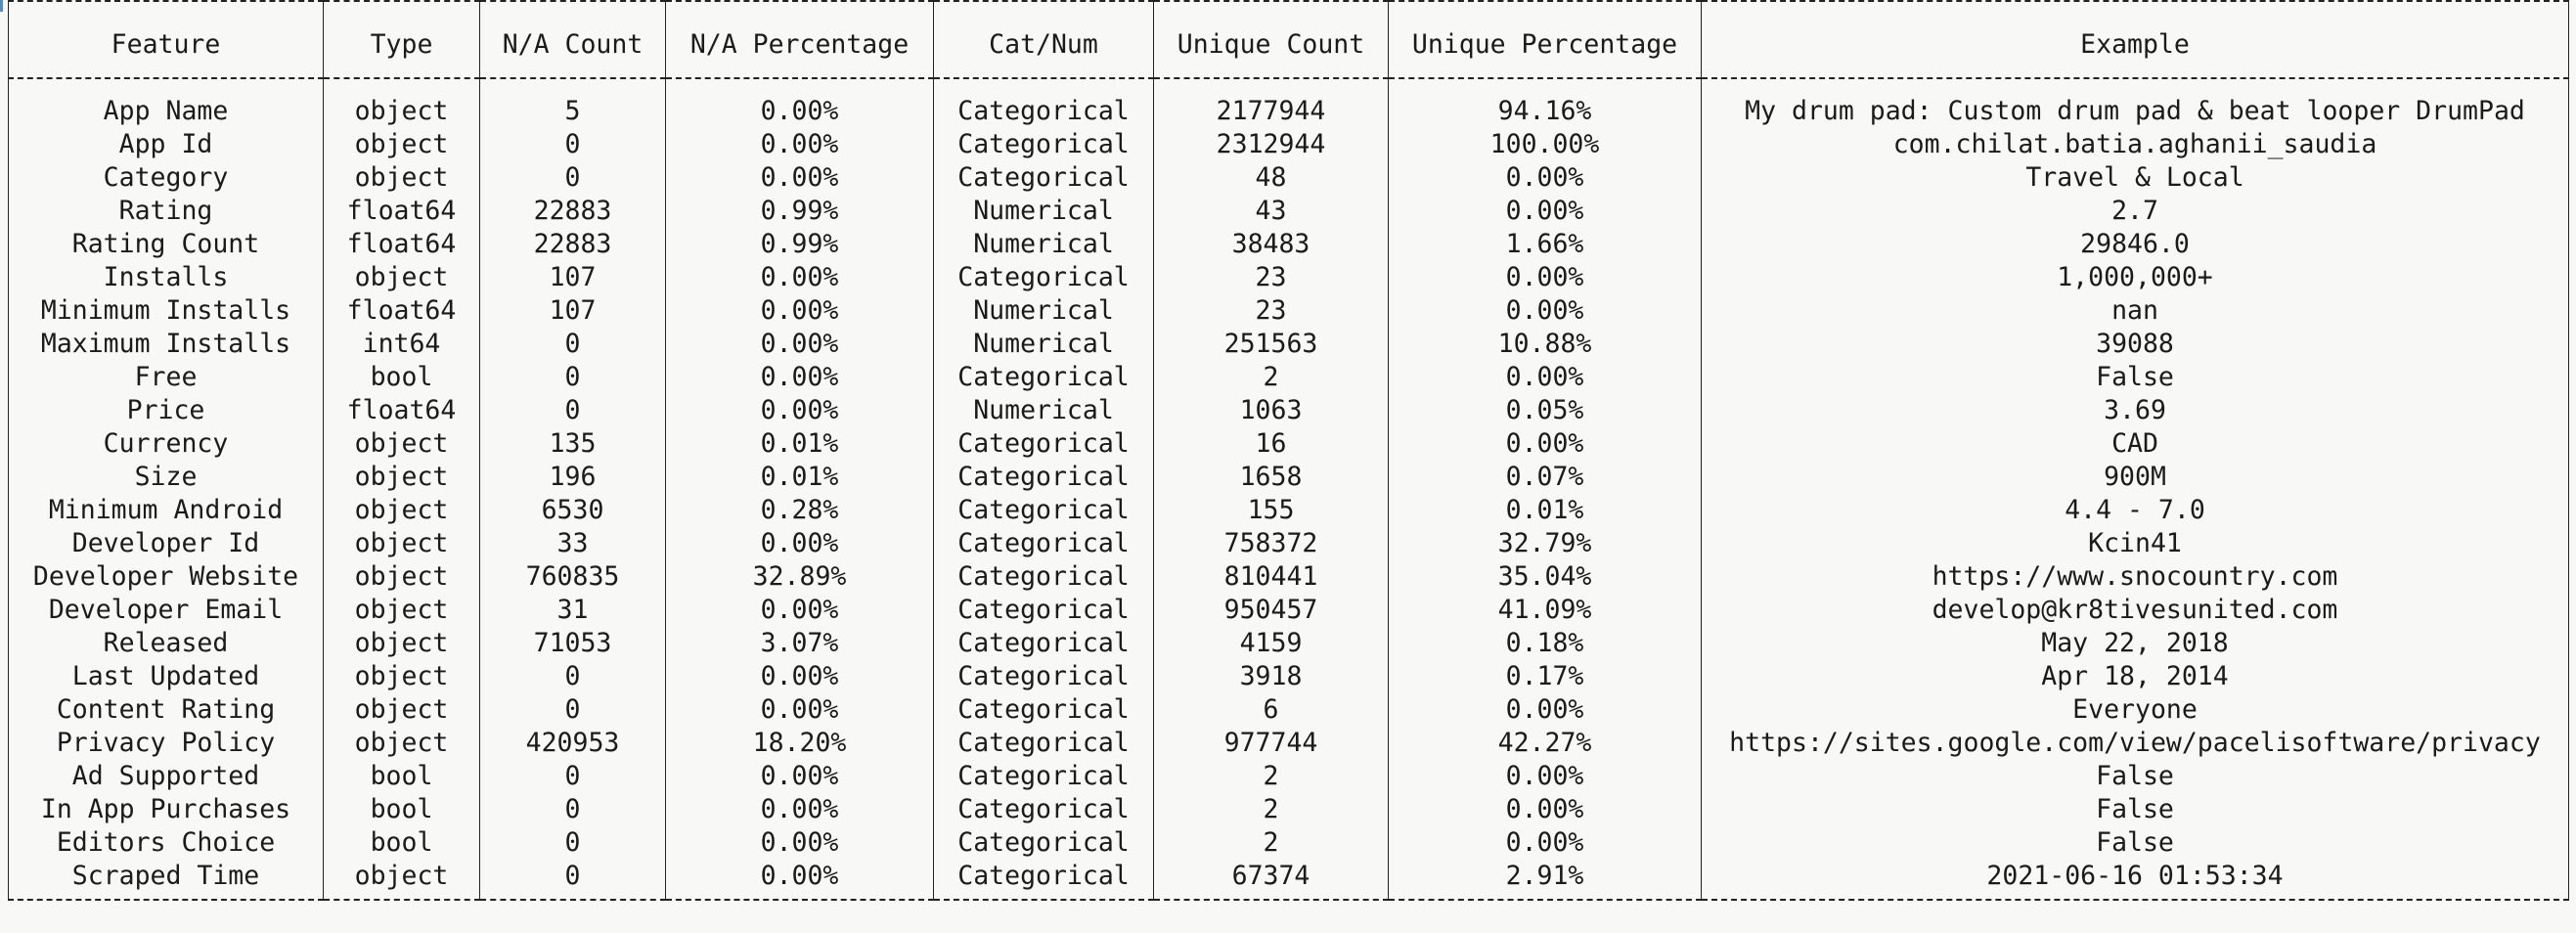 The image size is (2576, 933). Describe the element at coordinates (2135, 543) in the screenshot. I see `table-cell: Kcin41` at that location.